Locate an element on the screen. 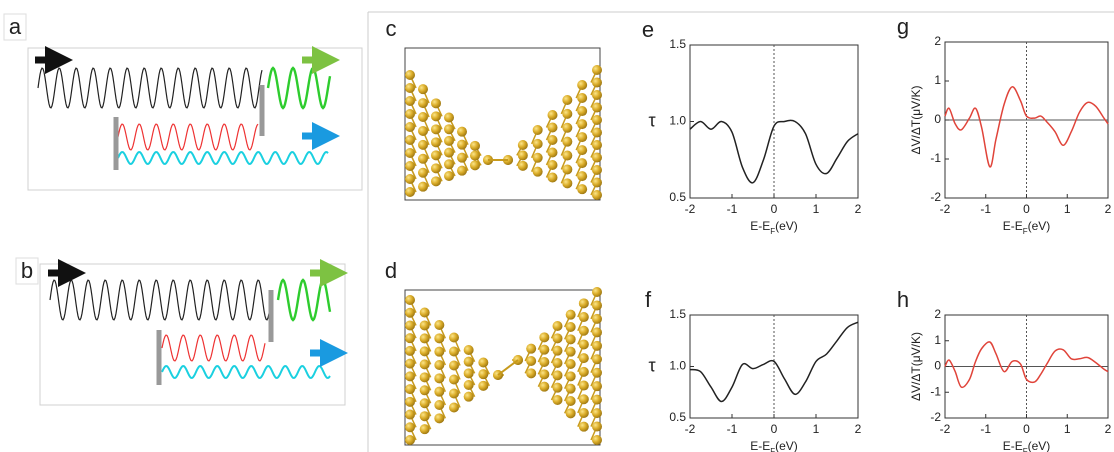 The height and width of the screenshot is (452, 1114). panel-label: d is located at coordinates (391, 270).